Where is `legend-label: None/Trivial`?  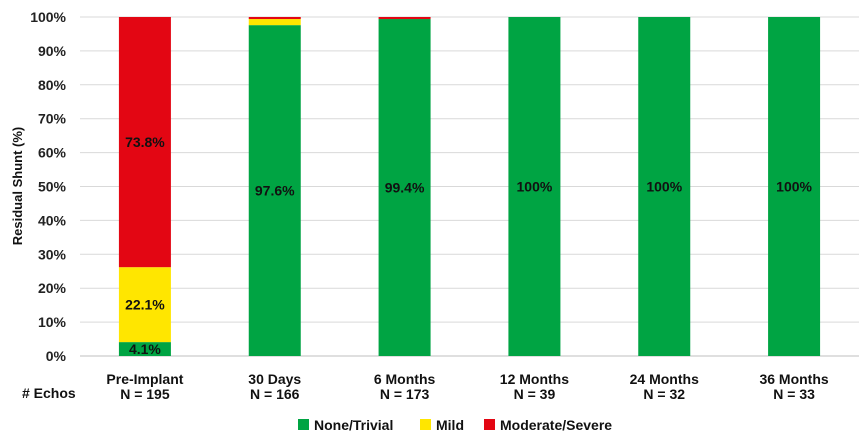
legend-label: None/Trivial is located at coordinates (353, 425).